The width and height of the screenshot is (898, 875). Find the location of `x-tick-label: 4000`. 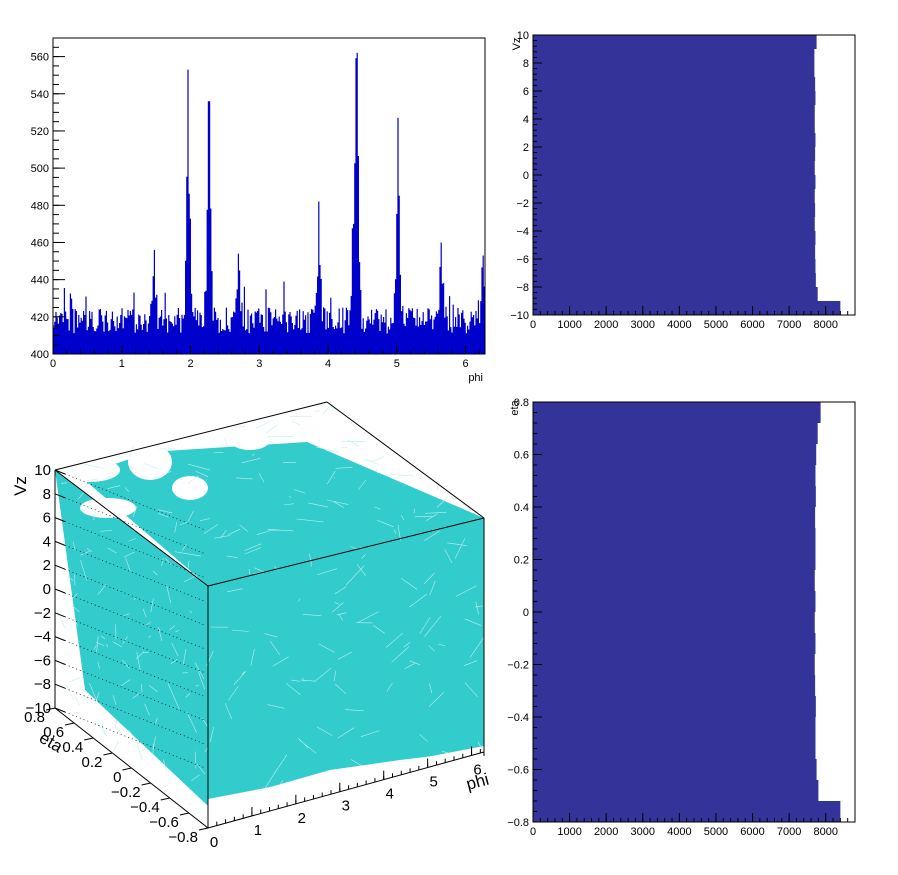

x-tick-label: 4000 is located at coordinates (679, 832).